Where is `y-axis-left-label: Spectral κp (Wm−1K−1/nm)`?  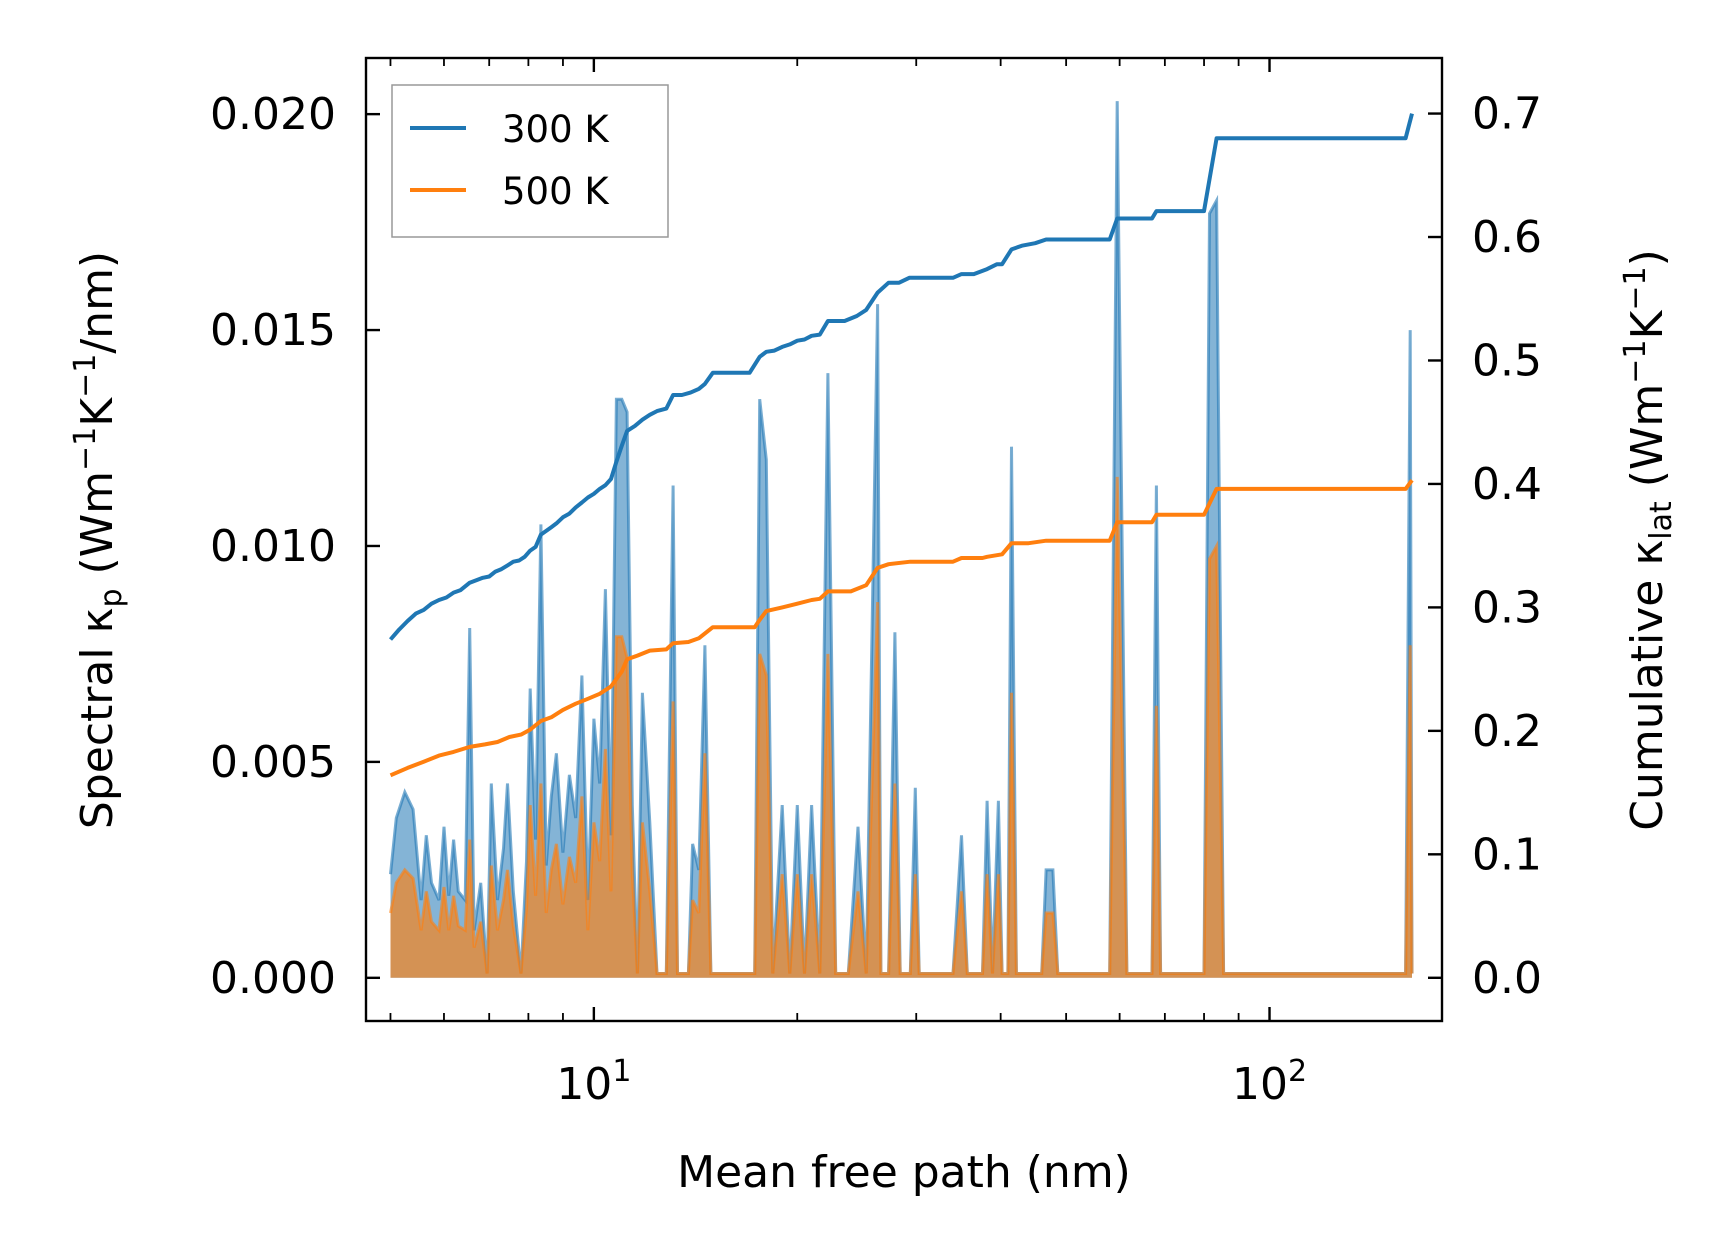 y-axis-left-label: Spectral κp (Wm−1K−1/nm) is located at coordinates (98, 540).